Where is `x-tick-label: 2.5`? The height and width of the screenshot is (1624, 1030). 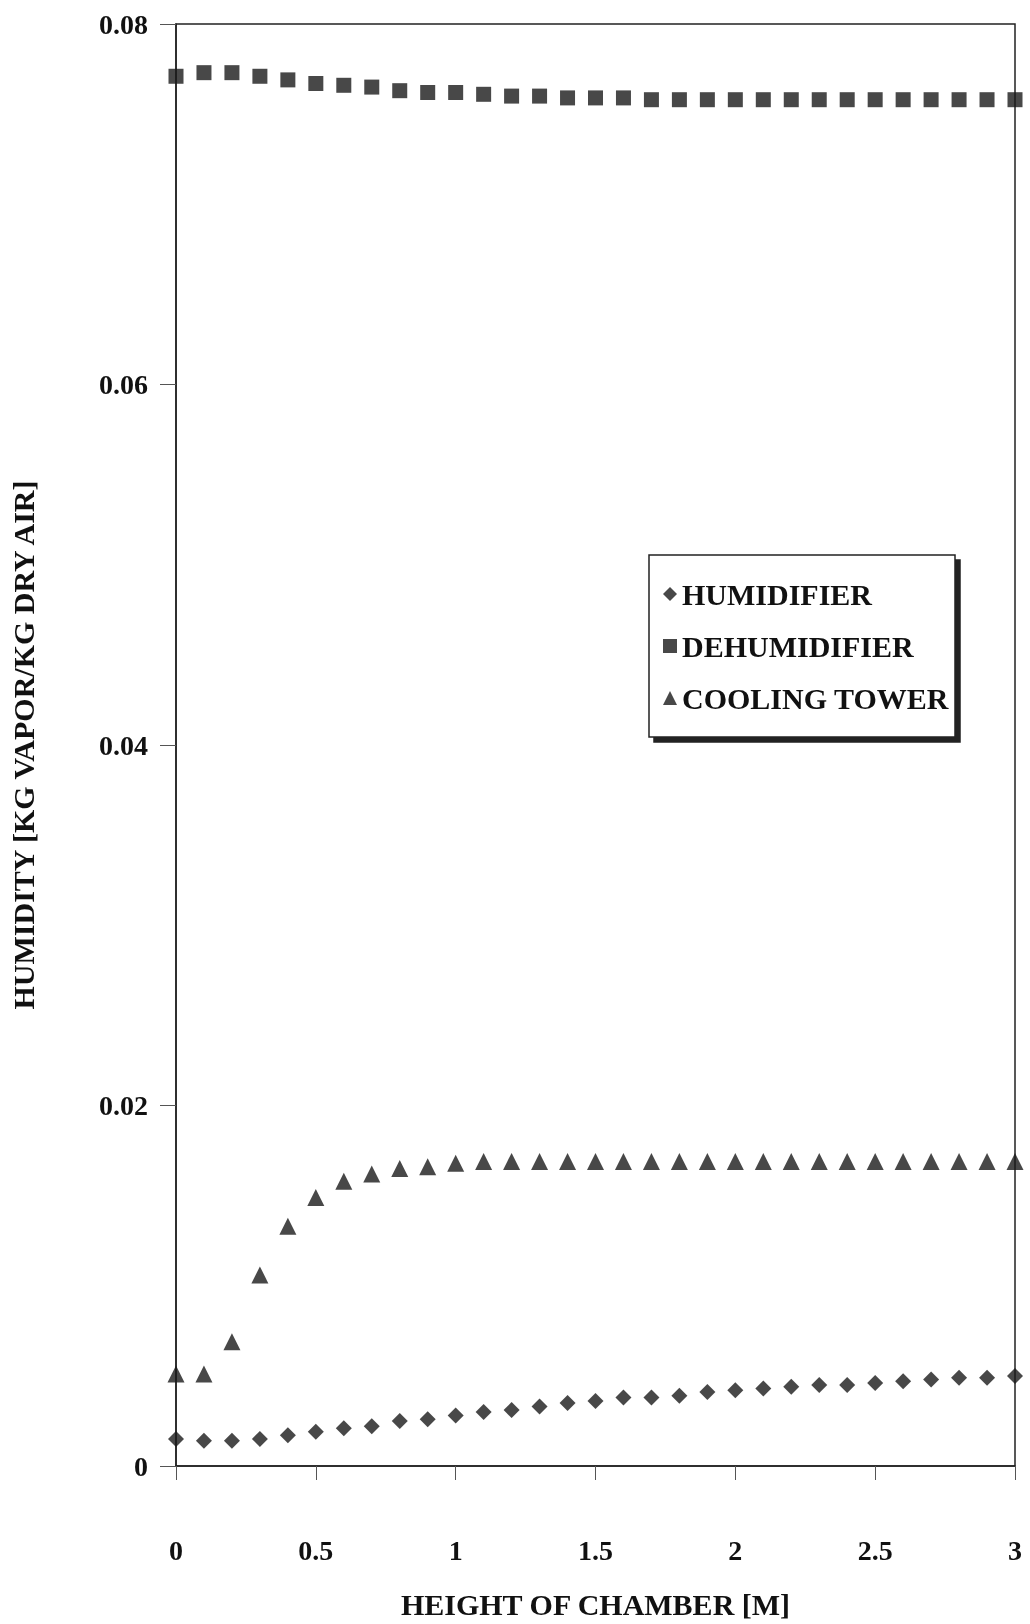 x-tick-label: 2.5 is located at coordinates (875, 1550).